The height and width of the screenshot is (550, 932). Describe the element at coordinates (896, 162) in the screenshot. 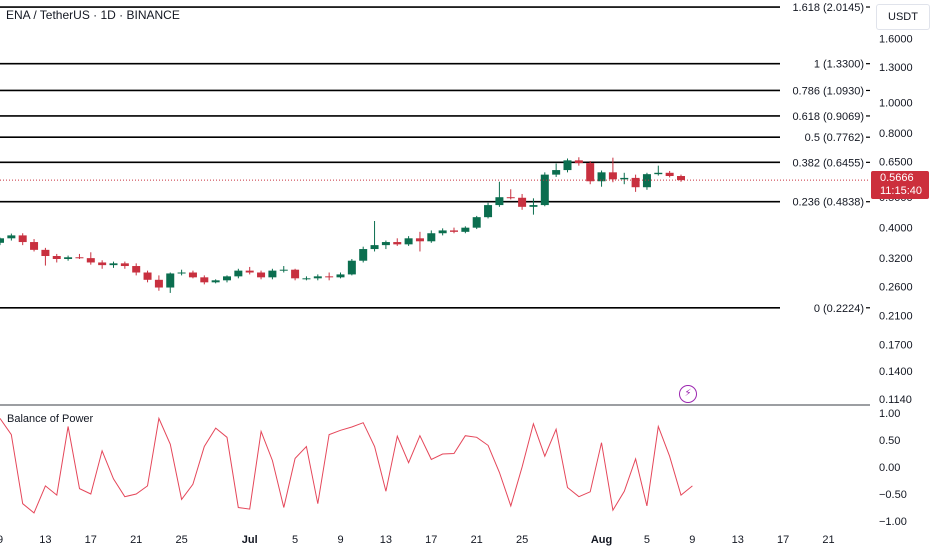

I see `price-tick-label: 0.6500` at that location.